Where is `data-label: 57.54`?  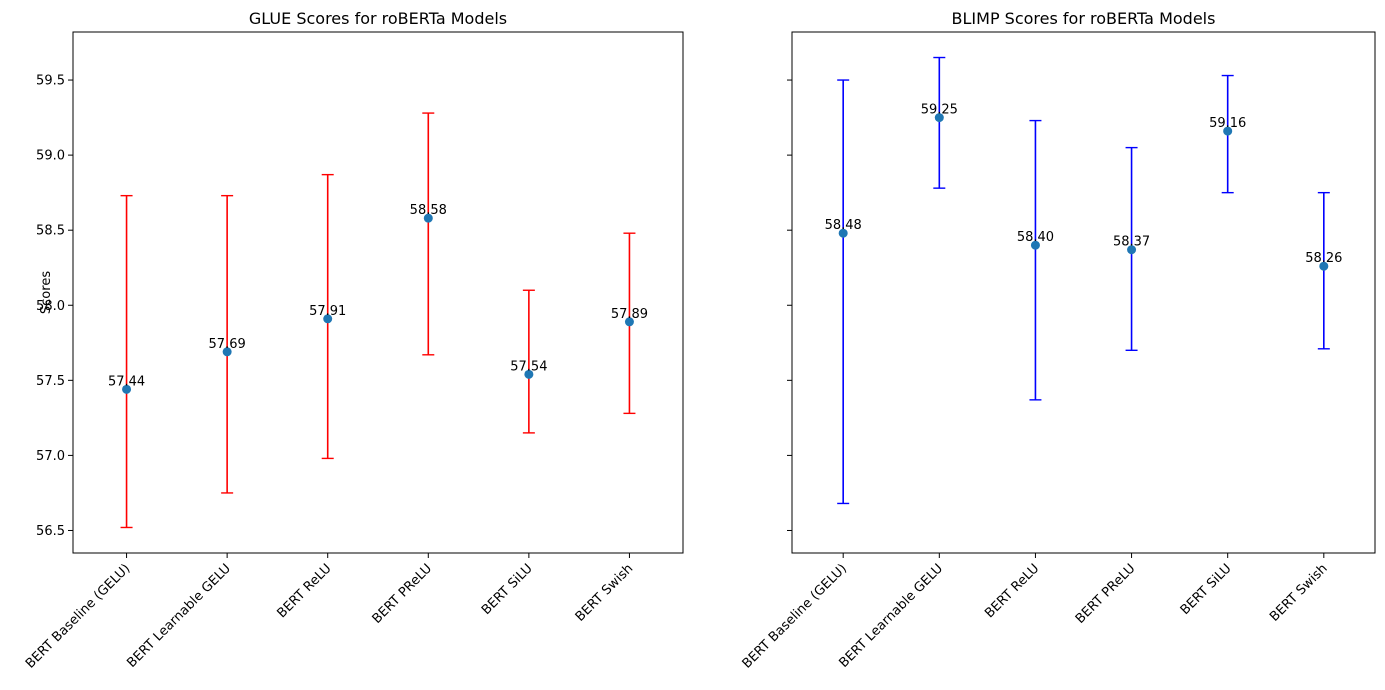
data-label: 57.54 is located at coordinates (528, 366).